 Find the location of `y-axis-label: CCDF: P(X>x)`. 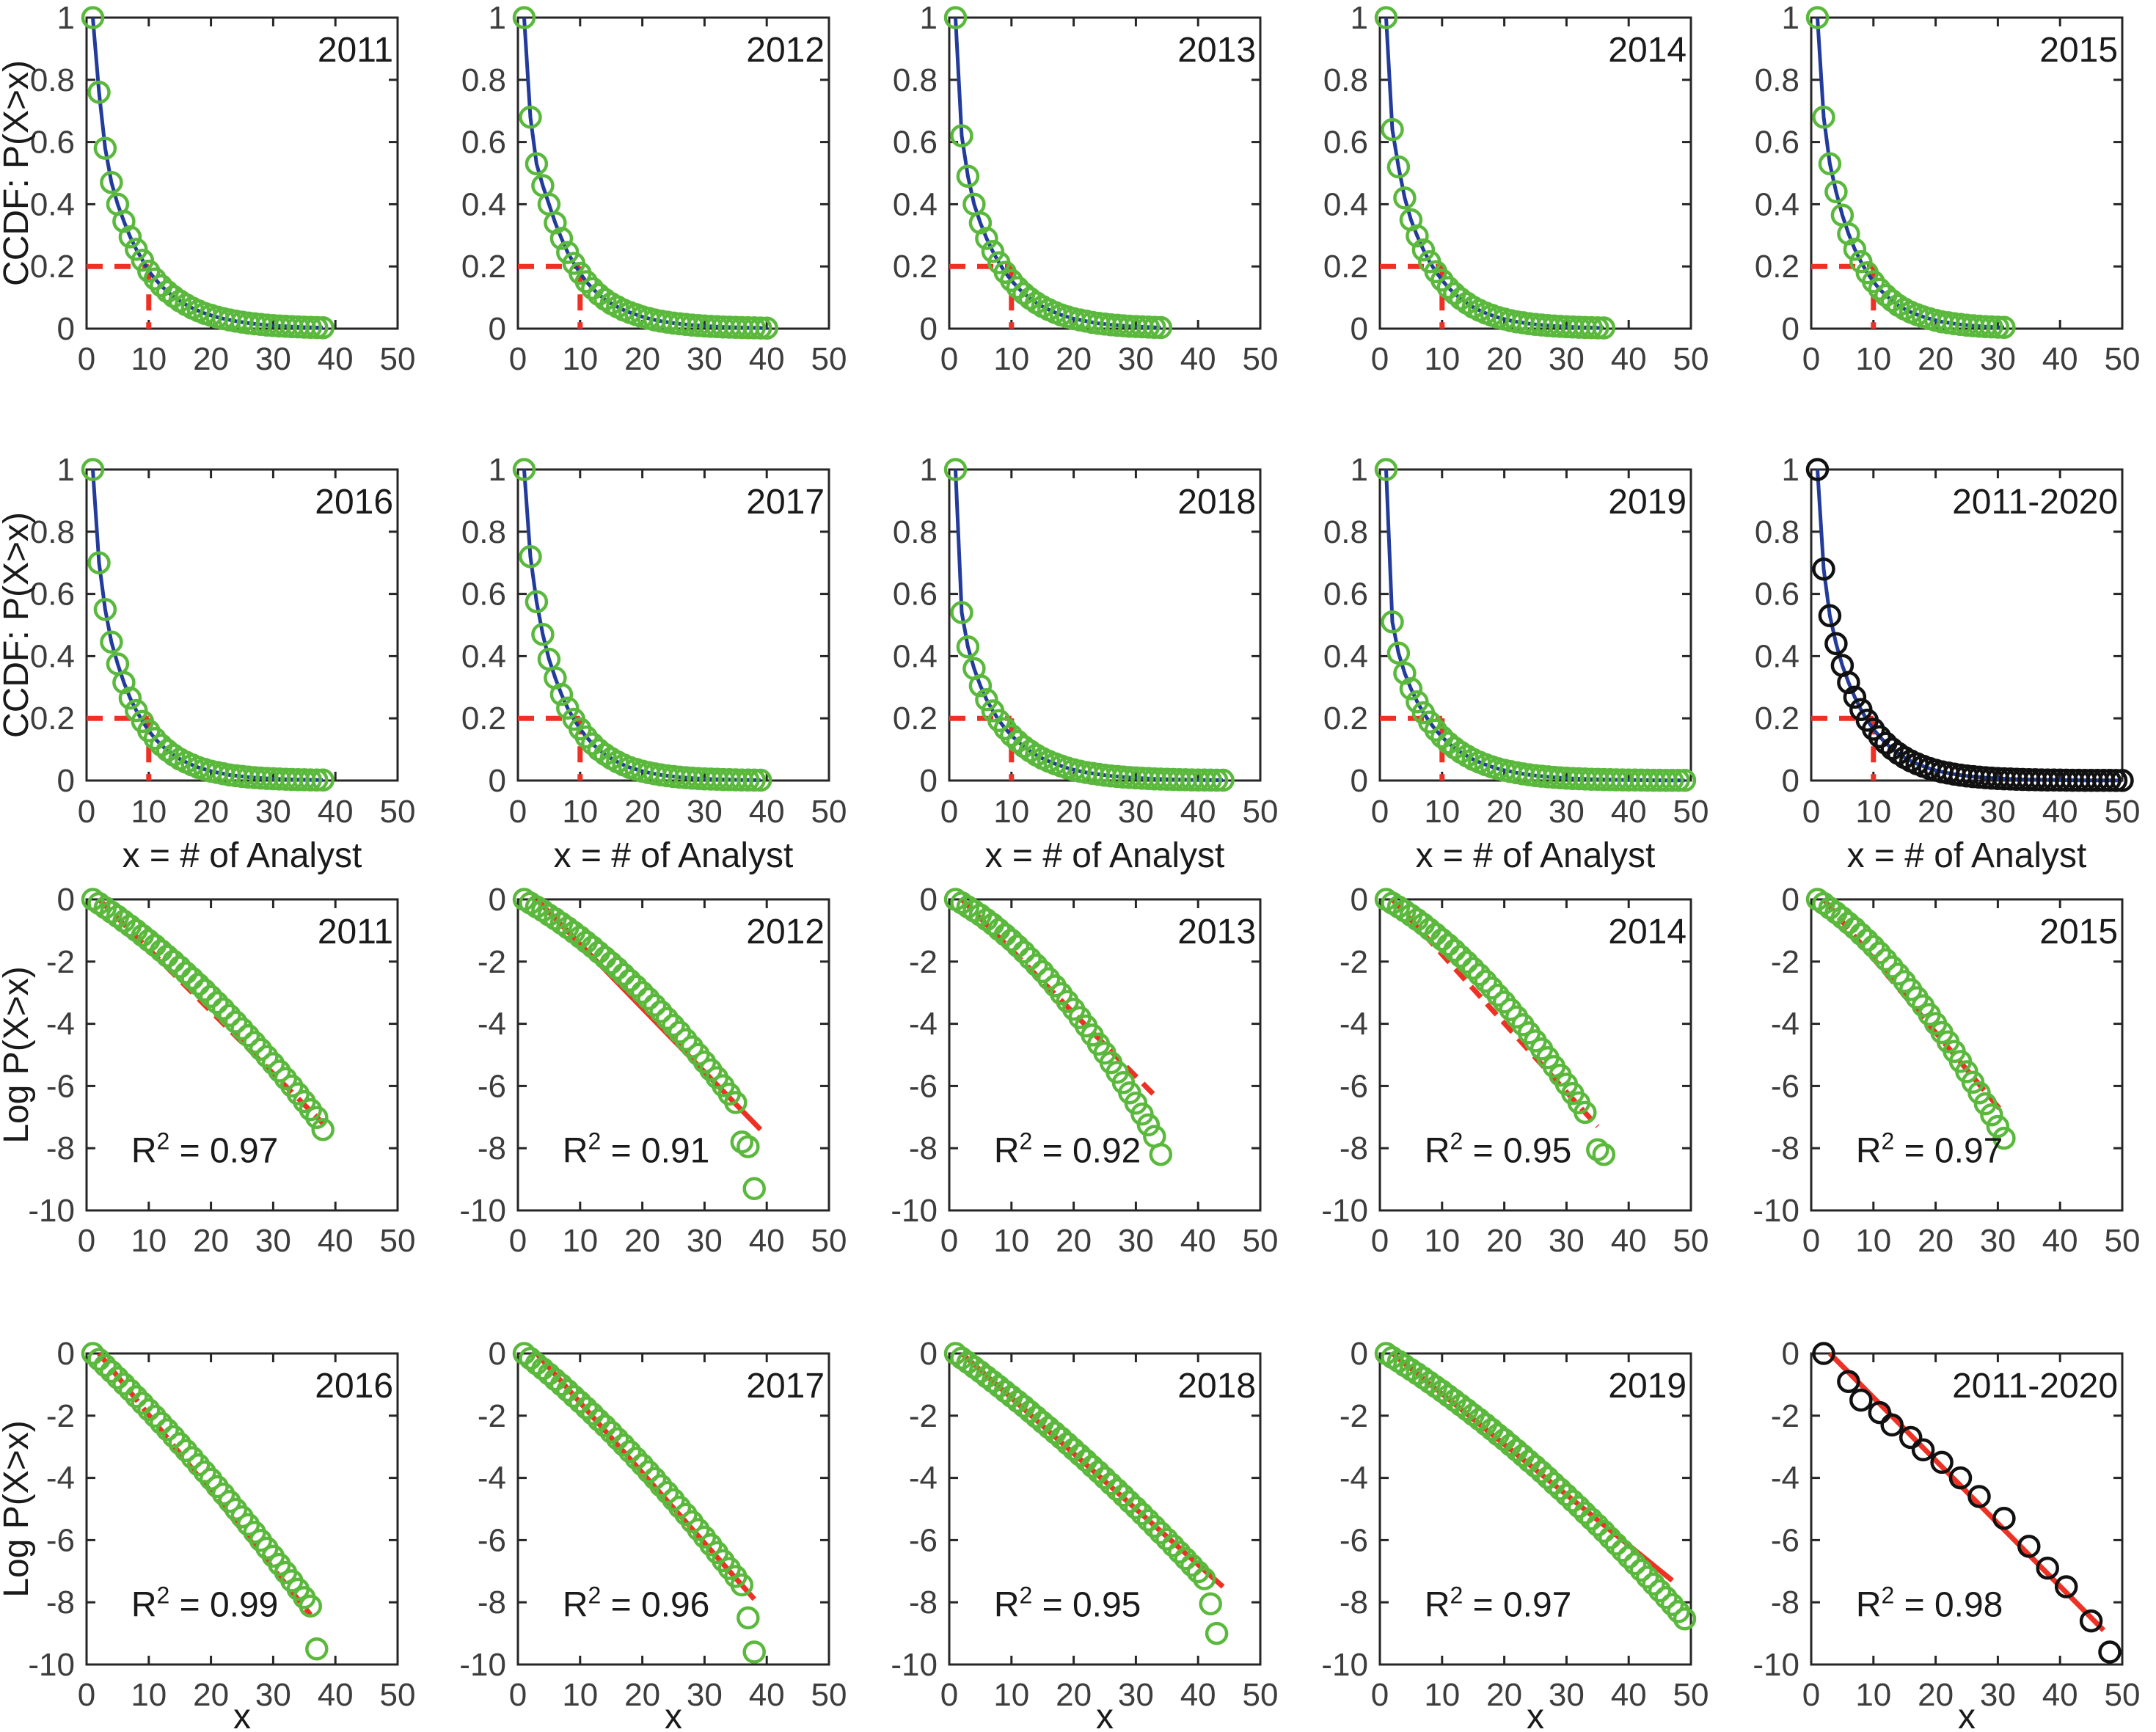

y-axis-label: CCDF: P(X>x) is located at coordinates (18, 625).